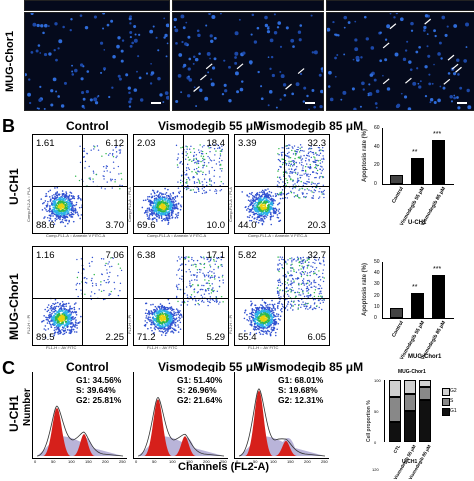 Image resolution: width=474 pixels, height=481 pixels. I want to click on quadrant-gate-horizontal, so click(282, 298).